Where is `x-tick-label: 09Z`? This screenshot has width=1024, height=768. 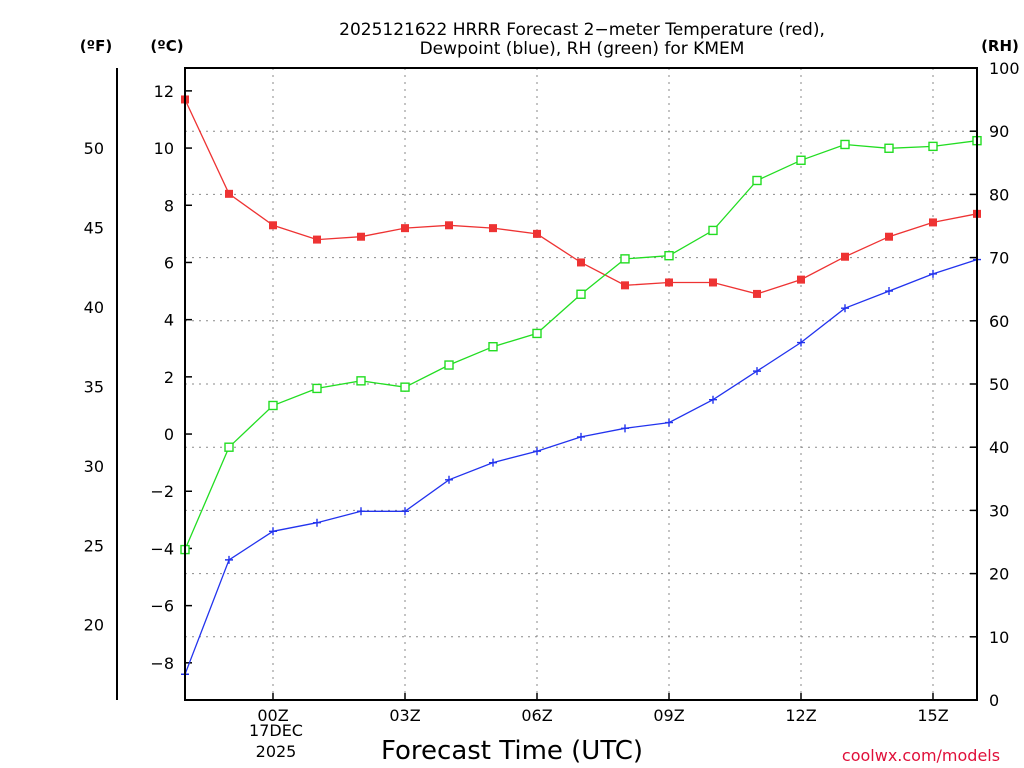 x-tick-label: 09Z is located at coordinates (668, 715).